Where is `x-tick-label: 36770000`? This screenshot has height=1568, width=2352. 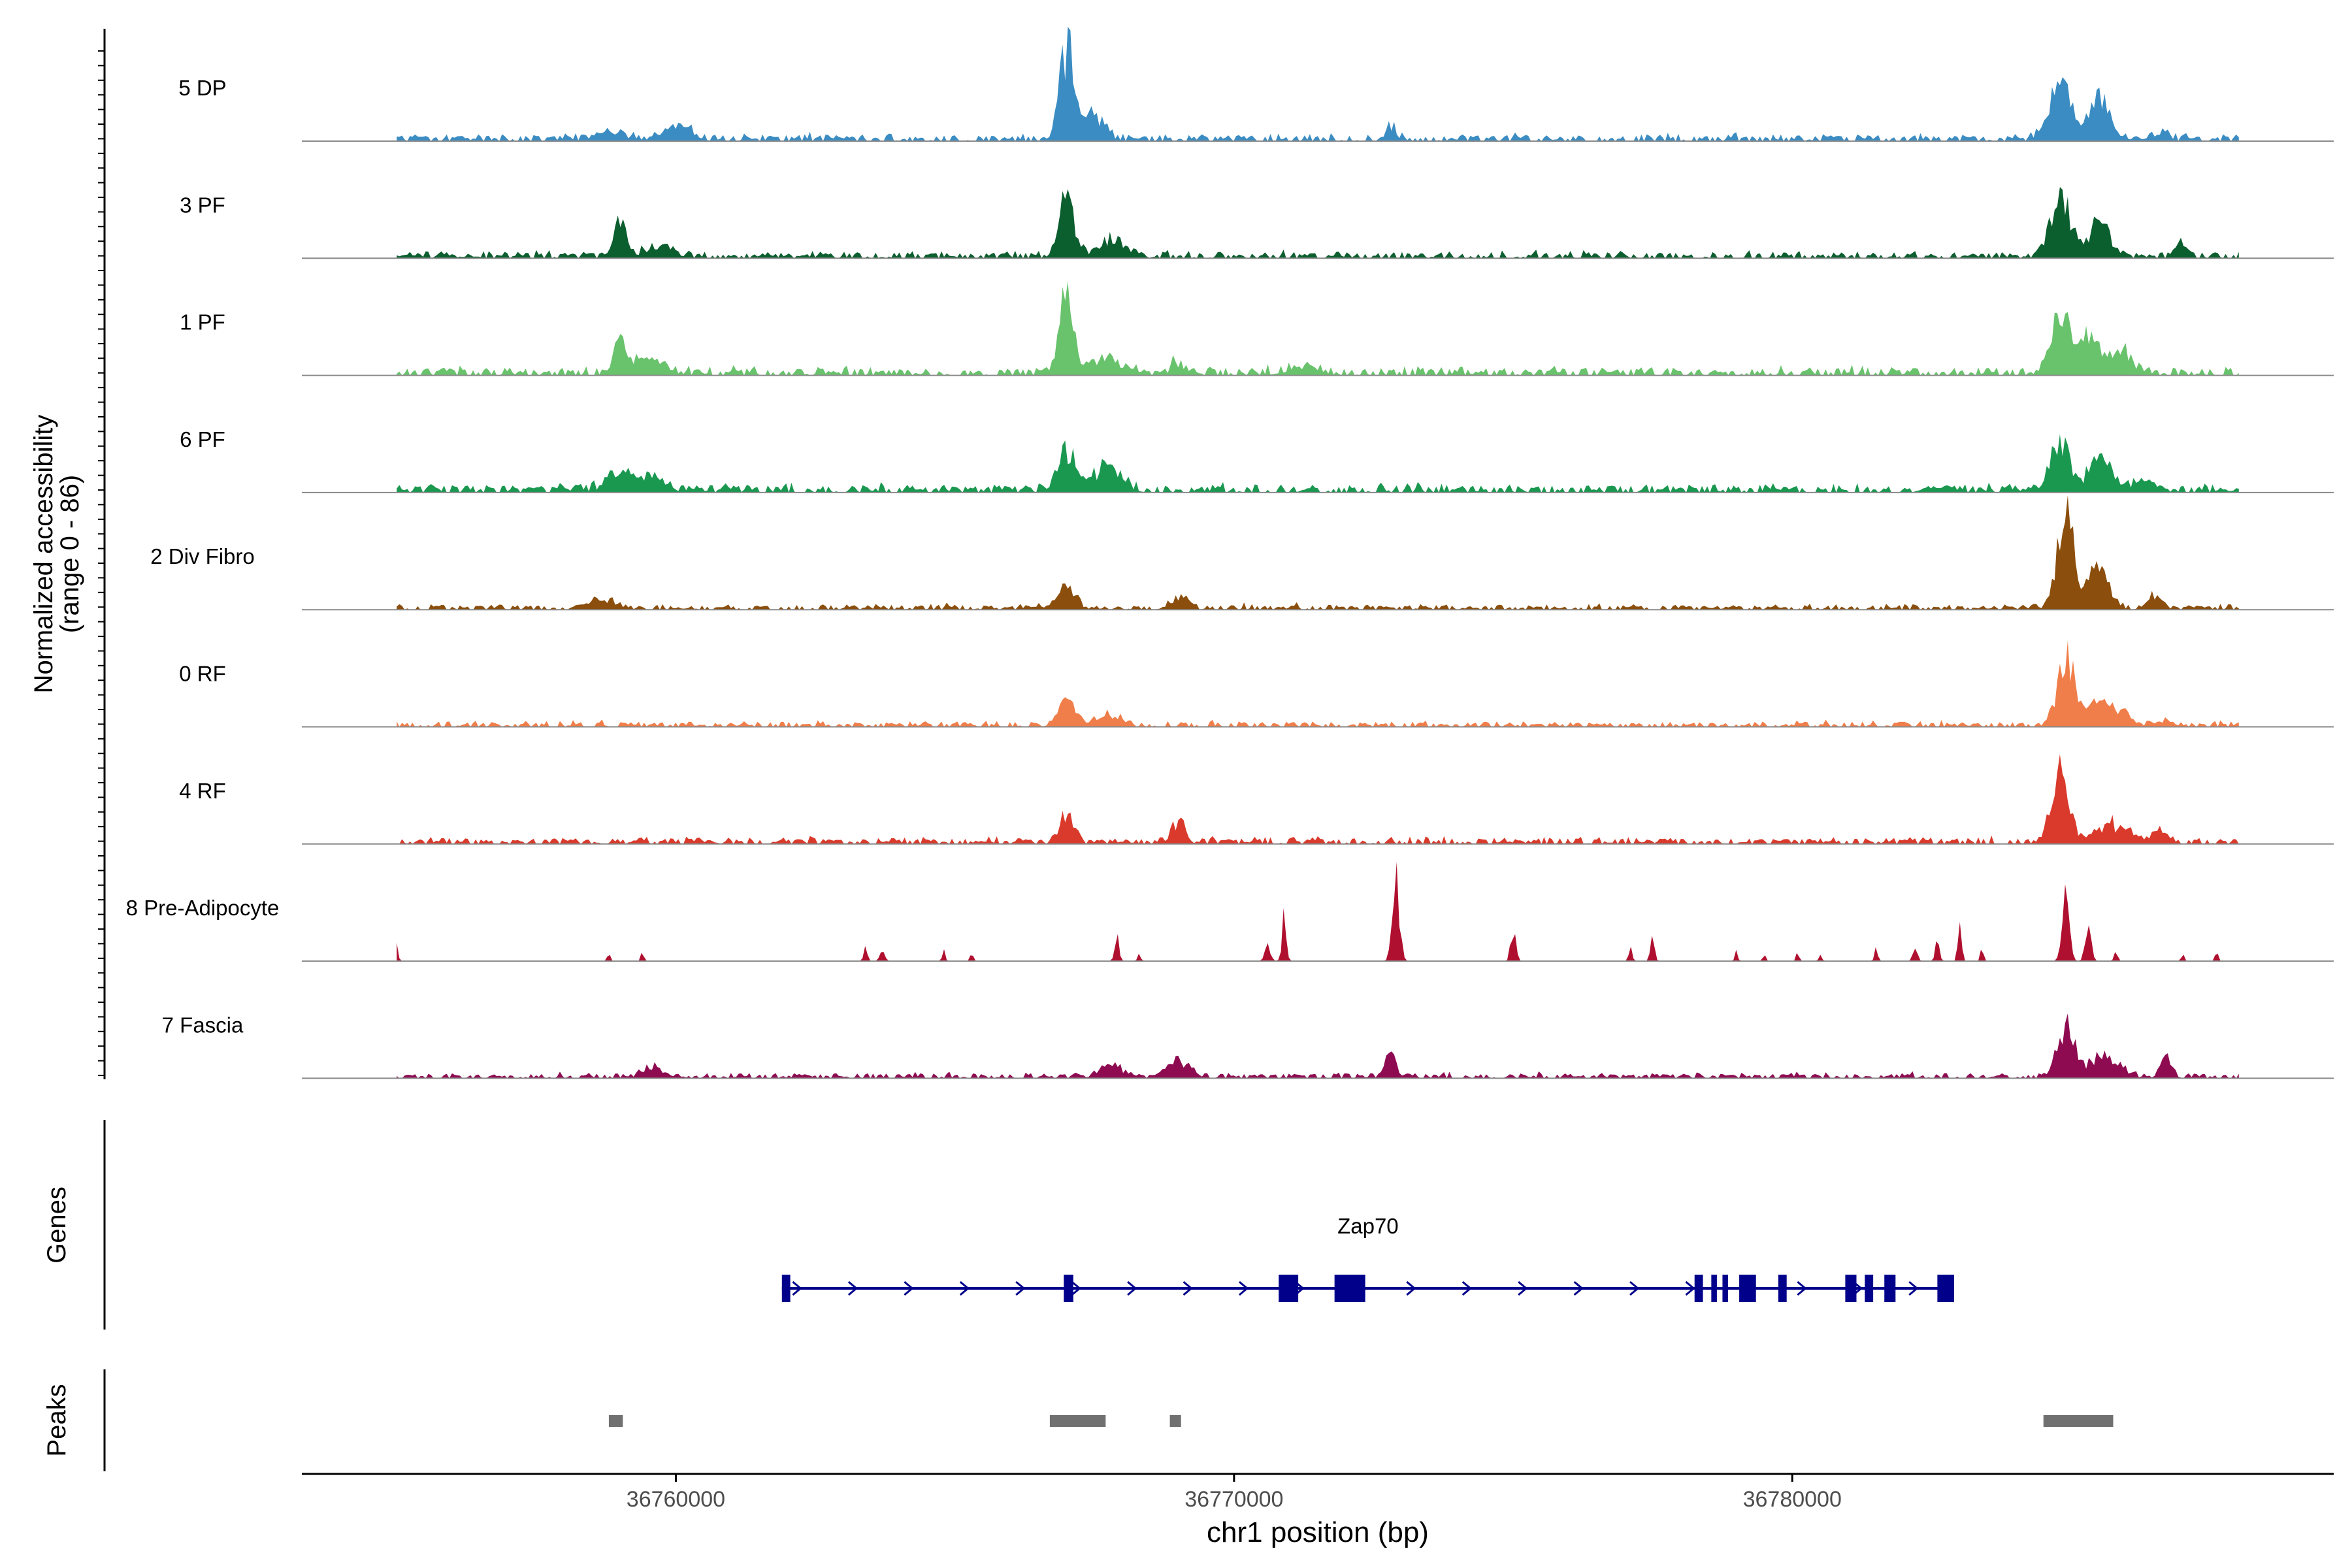
x-tick-label: 36770000 is located at coordinates (1233, 1499).